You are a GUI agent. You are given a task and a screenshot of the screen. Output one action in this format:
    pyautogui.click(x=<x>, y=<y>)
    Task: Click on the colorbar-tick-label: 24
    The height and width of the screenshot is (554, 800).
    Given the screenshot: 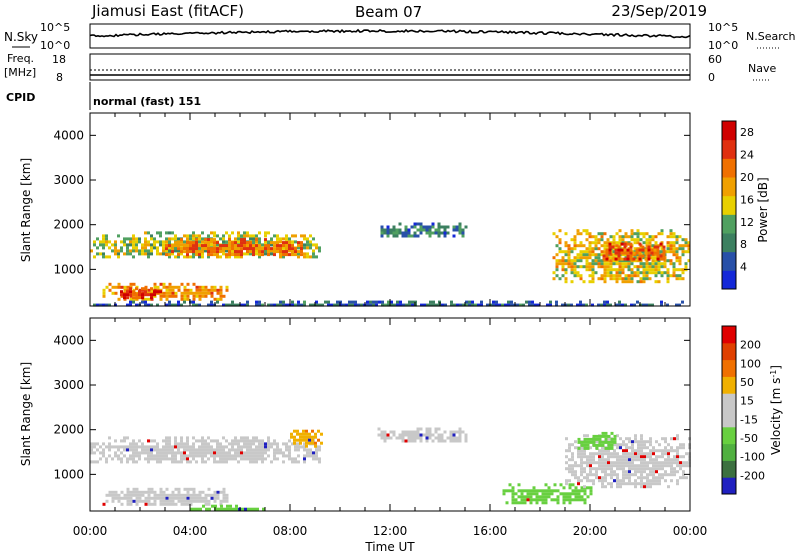 What is the action you would take?
    pyautogui.click(x=747, y=155)
    